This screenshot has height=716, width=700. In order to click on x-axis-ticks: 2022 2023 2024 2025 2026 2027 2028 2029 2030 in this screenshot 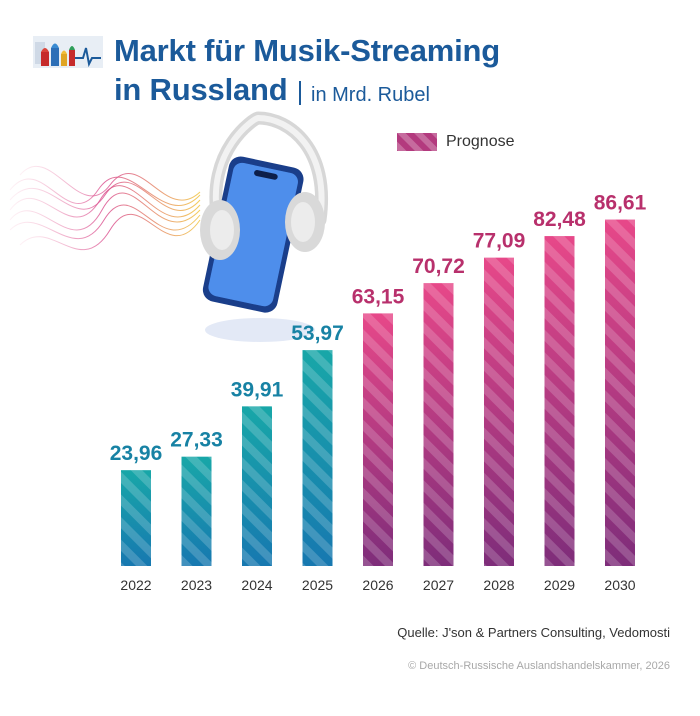, I will do `click(377, 585)`.